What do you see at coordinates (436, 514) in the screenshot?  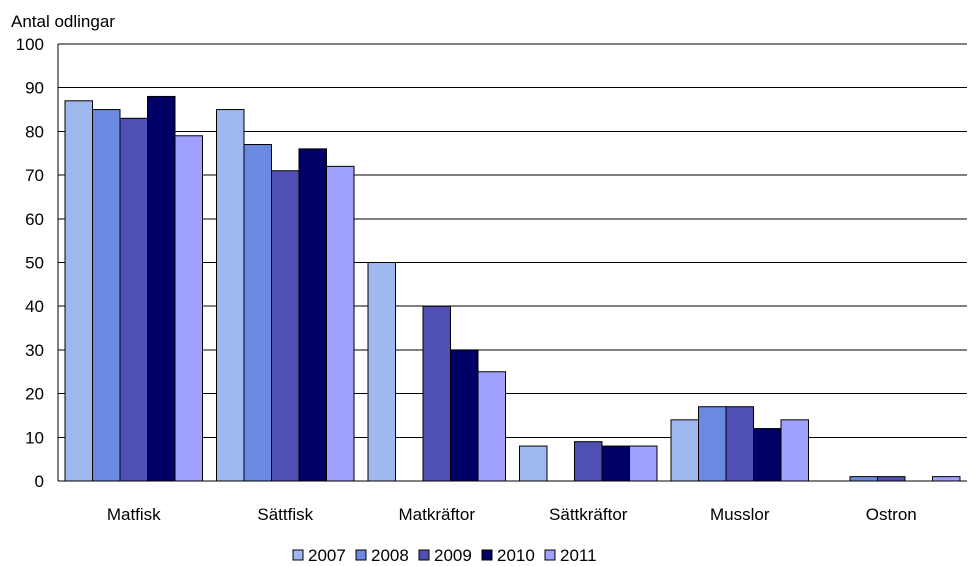 I see `x-tick-label: Matkräftor` at bounding box center [436, 514].